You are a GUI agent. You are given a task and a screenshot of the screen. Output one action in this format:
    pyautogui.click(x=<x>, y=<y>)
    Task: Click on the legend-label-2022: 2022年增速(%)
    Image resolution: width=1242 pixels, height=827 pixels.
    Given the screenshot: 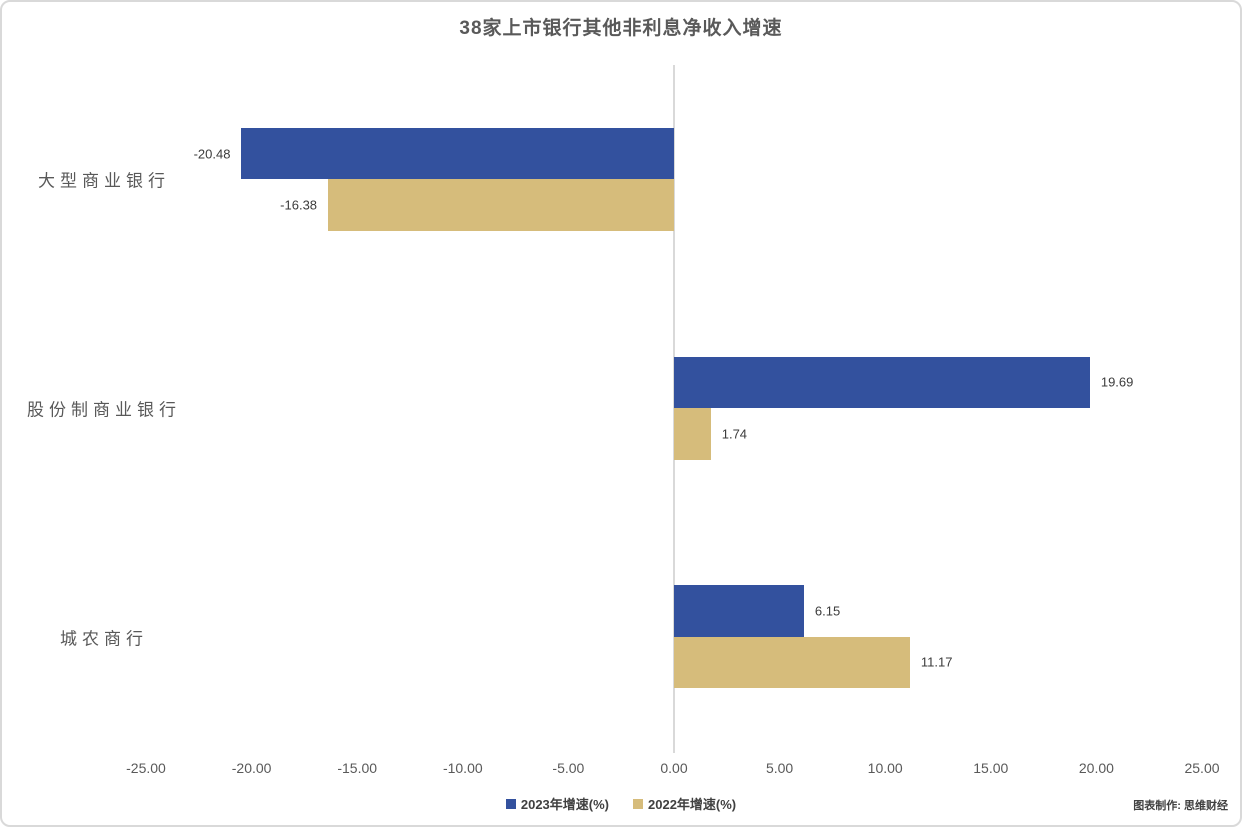 What is the action you would take?
    pyautogui.click(x=692, y=804)
    